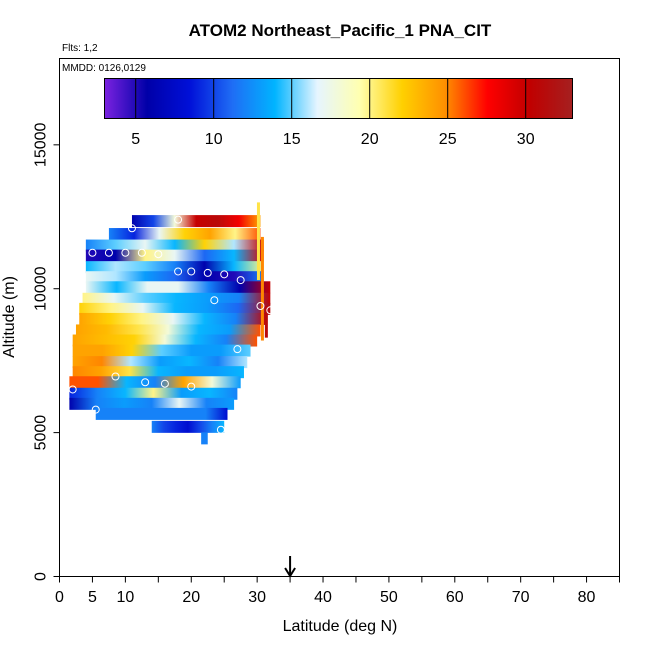 This screenshot has width=650, height=650. Describe the element at coordinates (587, 597) in the screenshot. I see `x-tick-label: 80` at that location.